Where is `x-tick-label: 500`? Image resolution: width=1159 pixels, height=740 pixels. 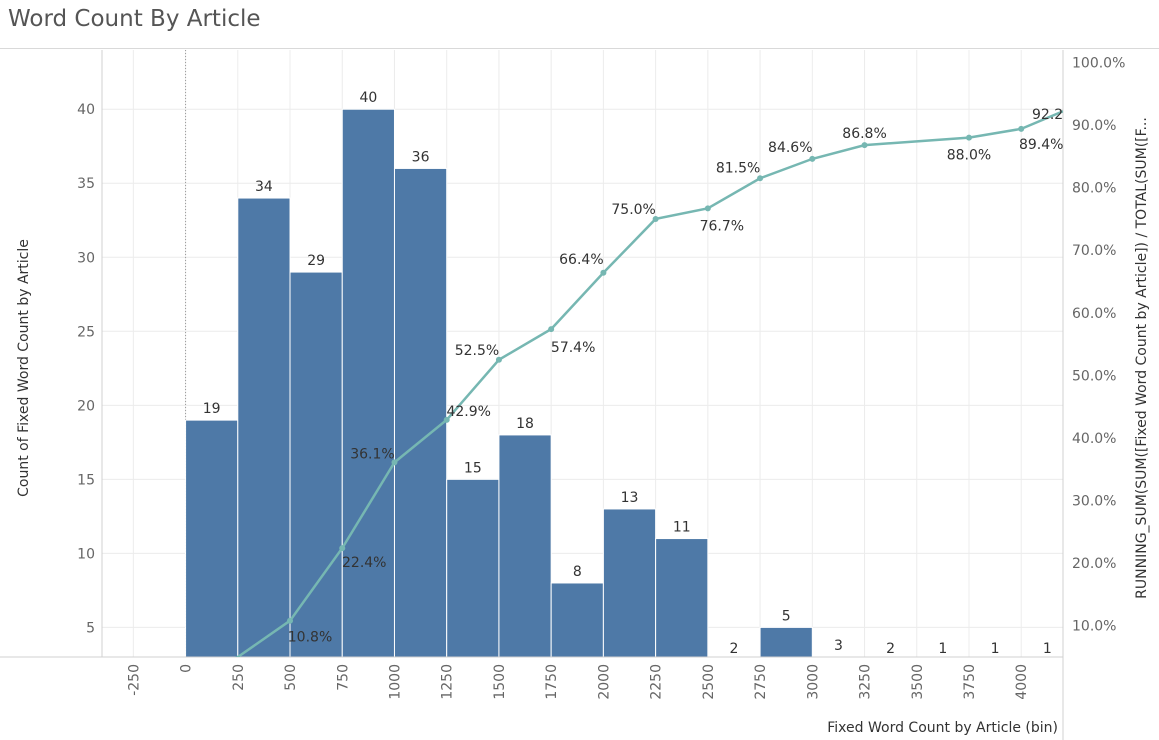
x-tick-label: 500 is located at coordinates (291, 677).